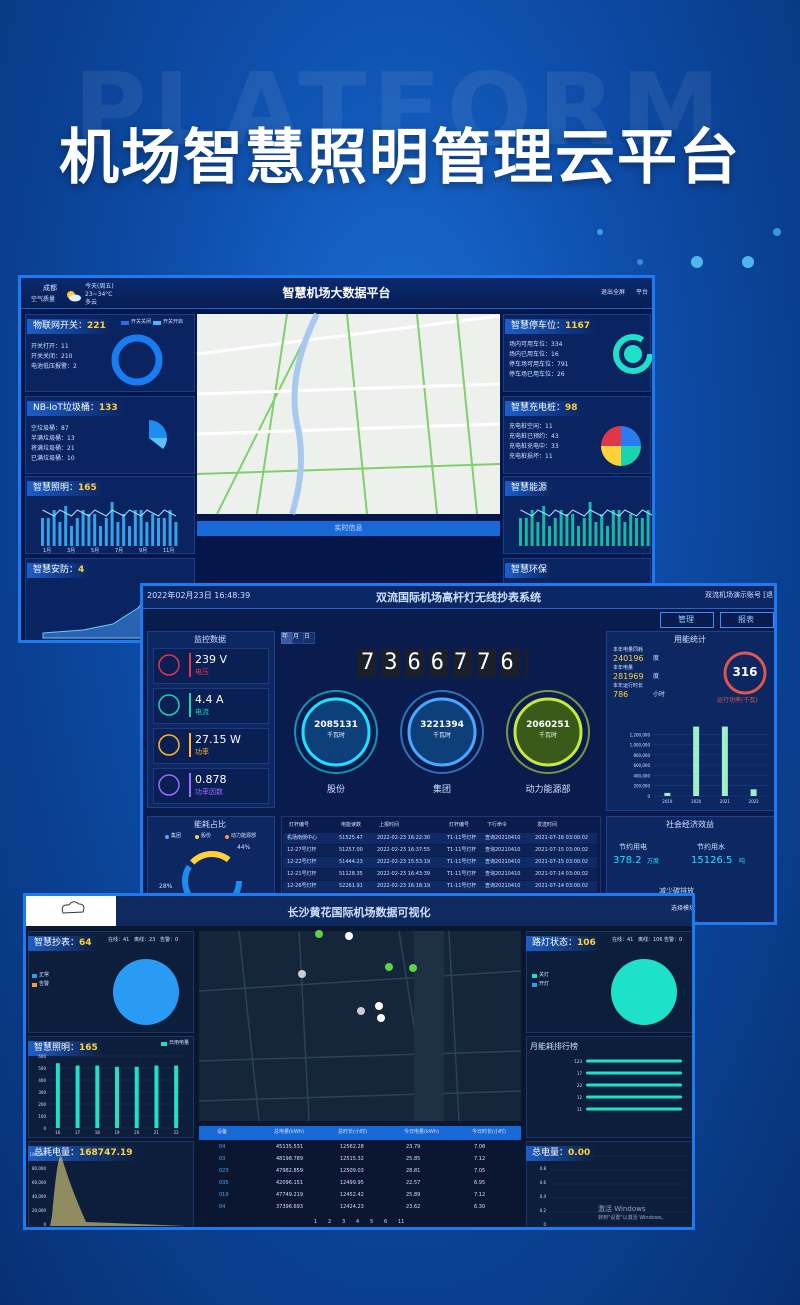  I want to click on tab-label: 日, so click(307, 636).